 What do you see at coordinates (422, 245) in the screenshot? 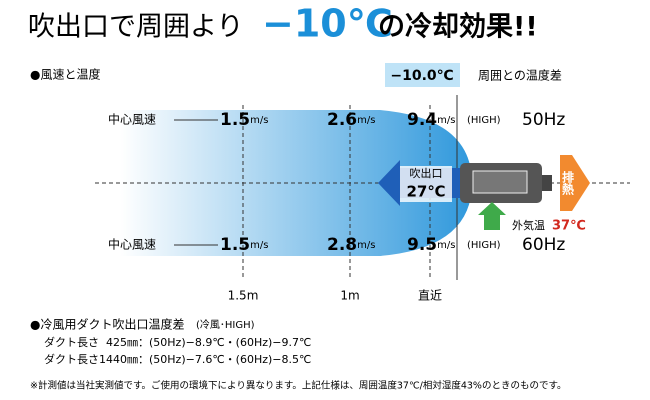
I see `speed-value: 9.5` at bounding box center [422, 245].